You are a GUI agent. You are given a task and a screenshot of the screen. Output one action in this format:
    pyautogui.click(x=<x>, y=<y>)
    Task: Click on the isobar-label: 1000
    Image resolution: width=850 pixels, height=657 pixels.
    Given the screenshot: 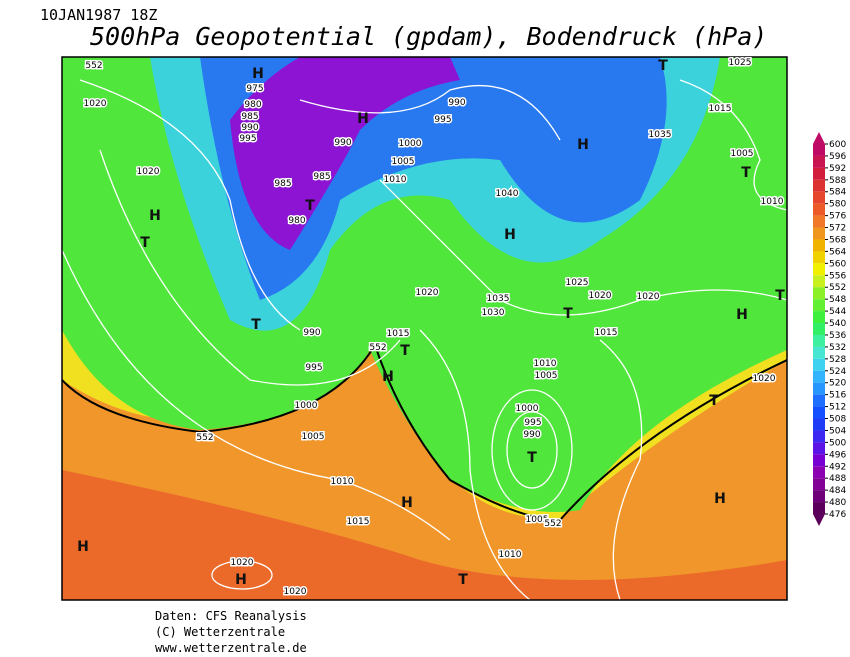 What is the action you would take?
    pyautogui.click(x=306, y=406)
    